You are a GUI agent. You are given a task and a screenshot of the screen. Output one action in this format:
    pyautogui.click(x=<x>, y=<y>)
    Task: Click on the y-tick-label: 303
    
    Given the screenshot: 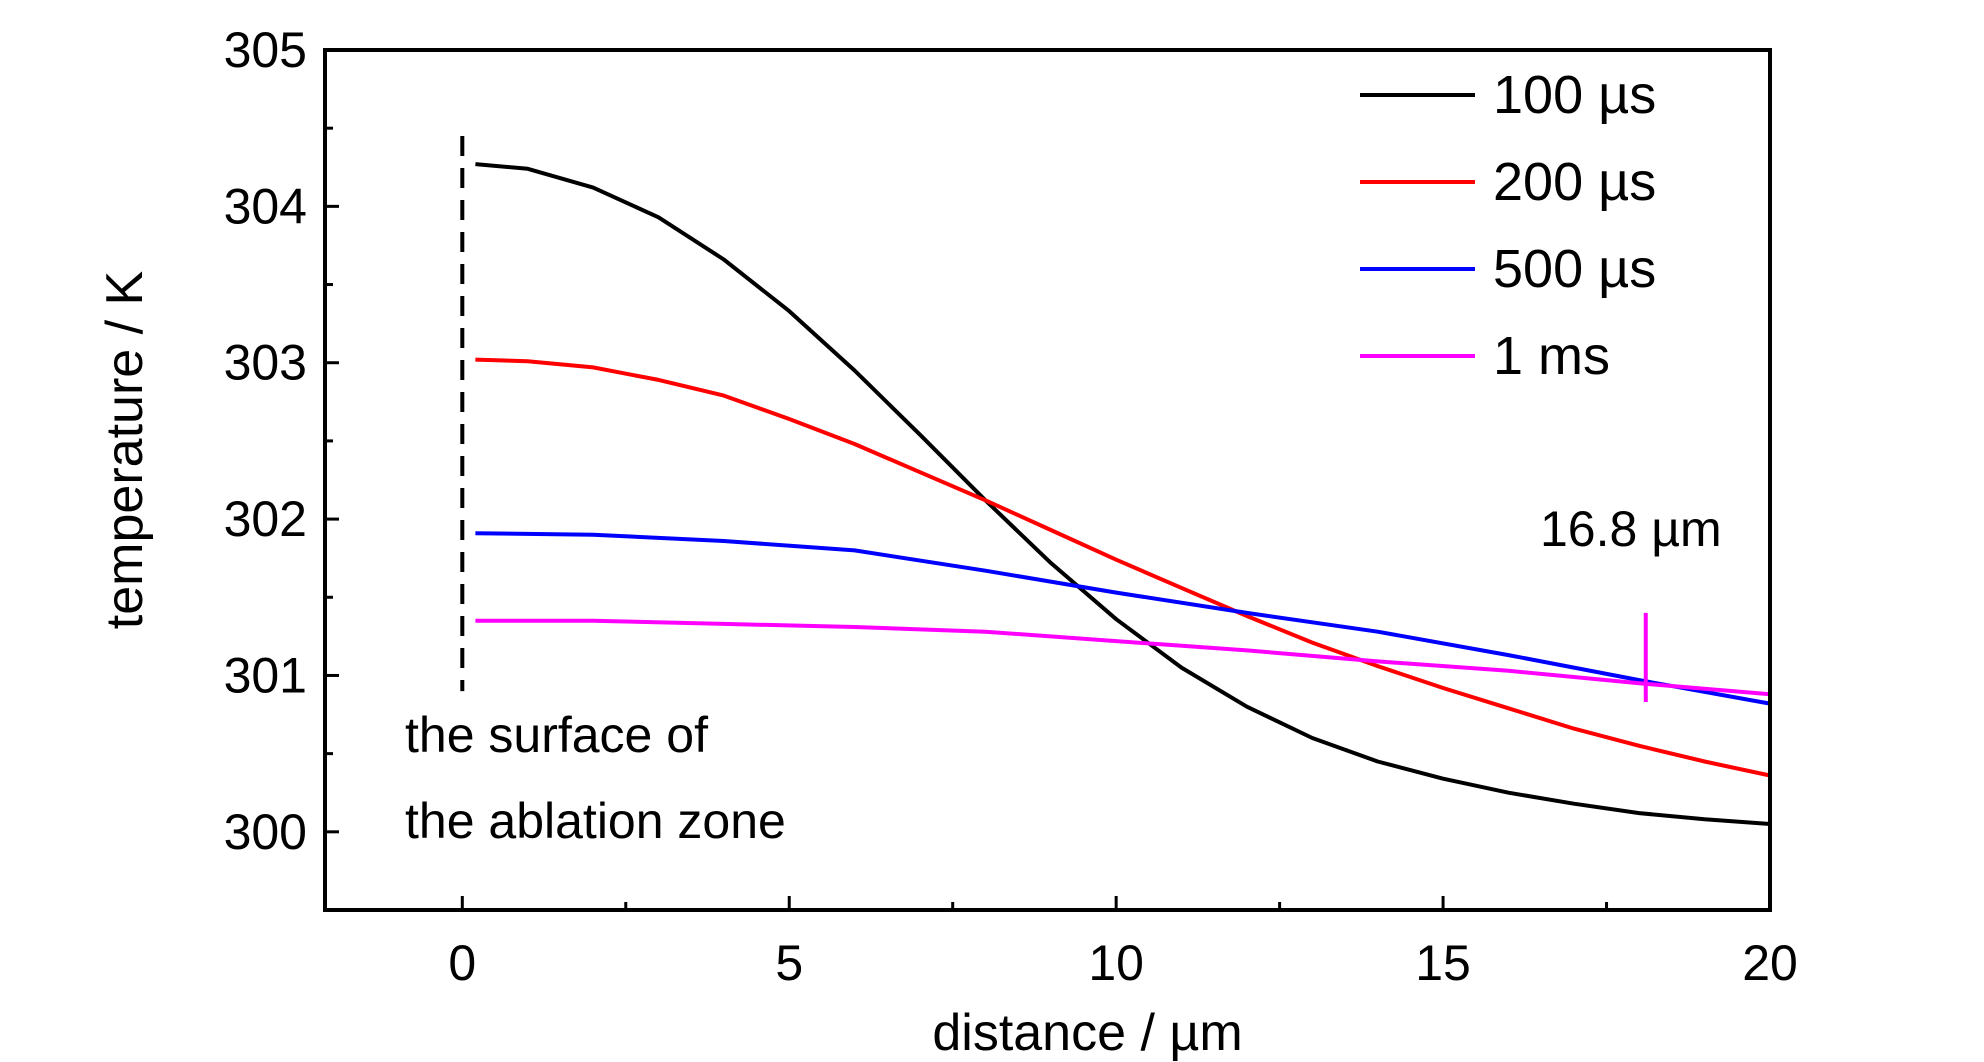 What is the action you would take?
    pyautogui.click(x=265, y=363)
    